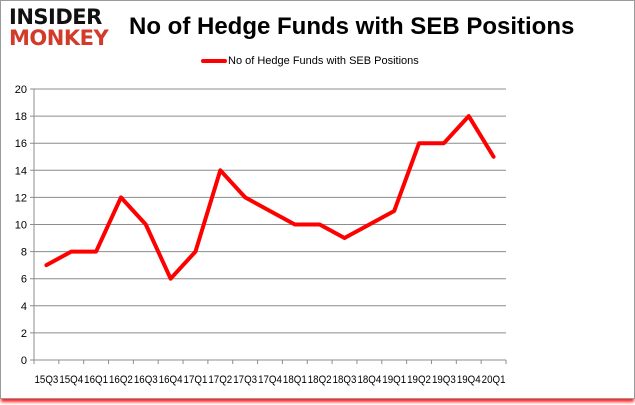 The width and height of the screenshot is (635, 405). I want to click on x-tick-label: 19Q4, so click(469, 380).